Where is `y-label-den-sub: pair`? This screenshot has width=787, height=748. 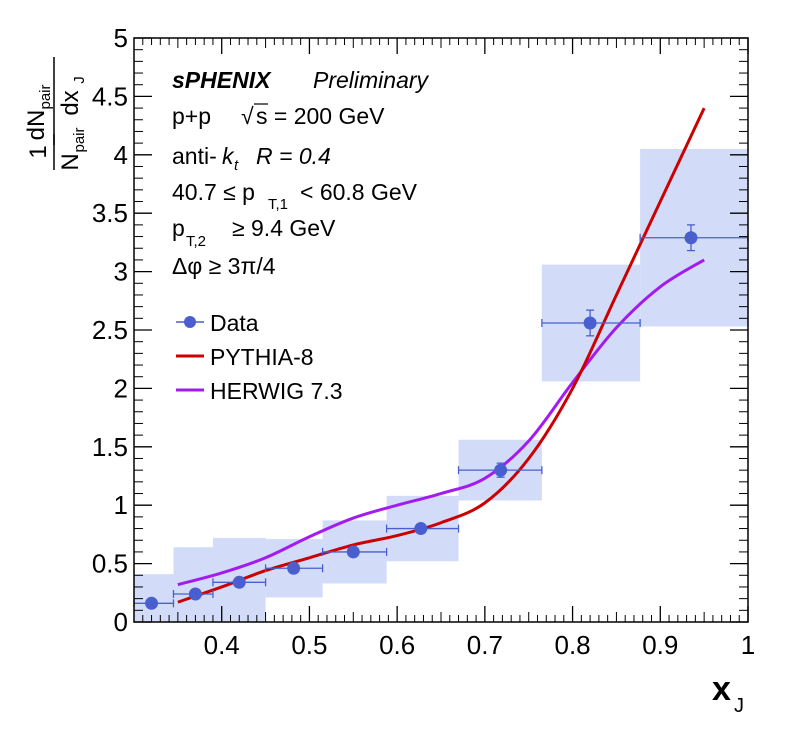
y-label-den-sub: pair is located at coordinates (79, 139).